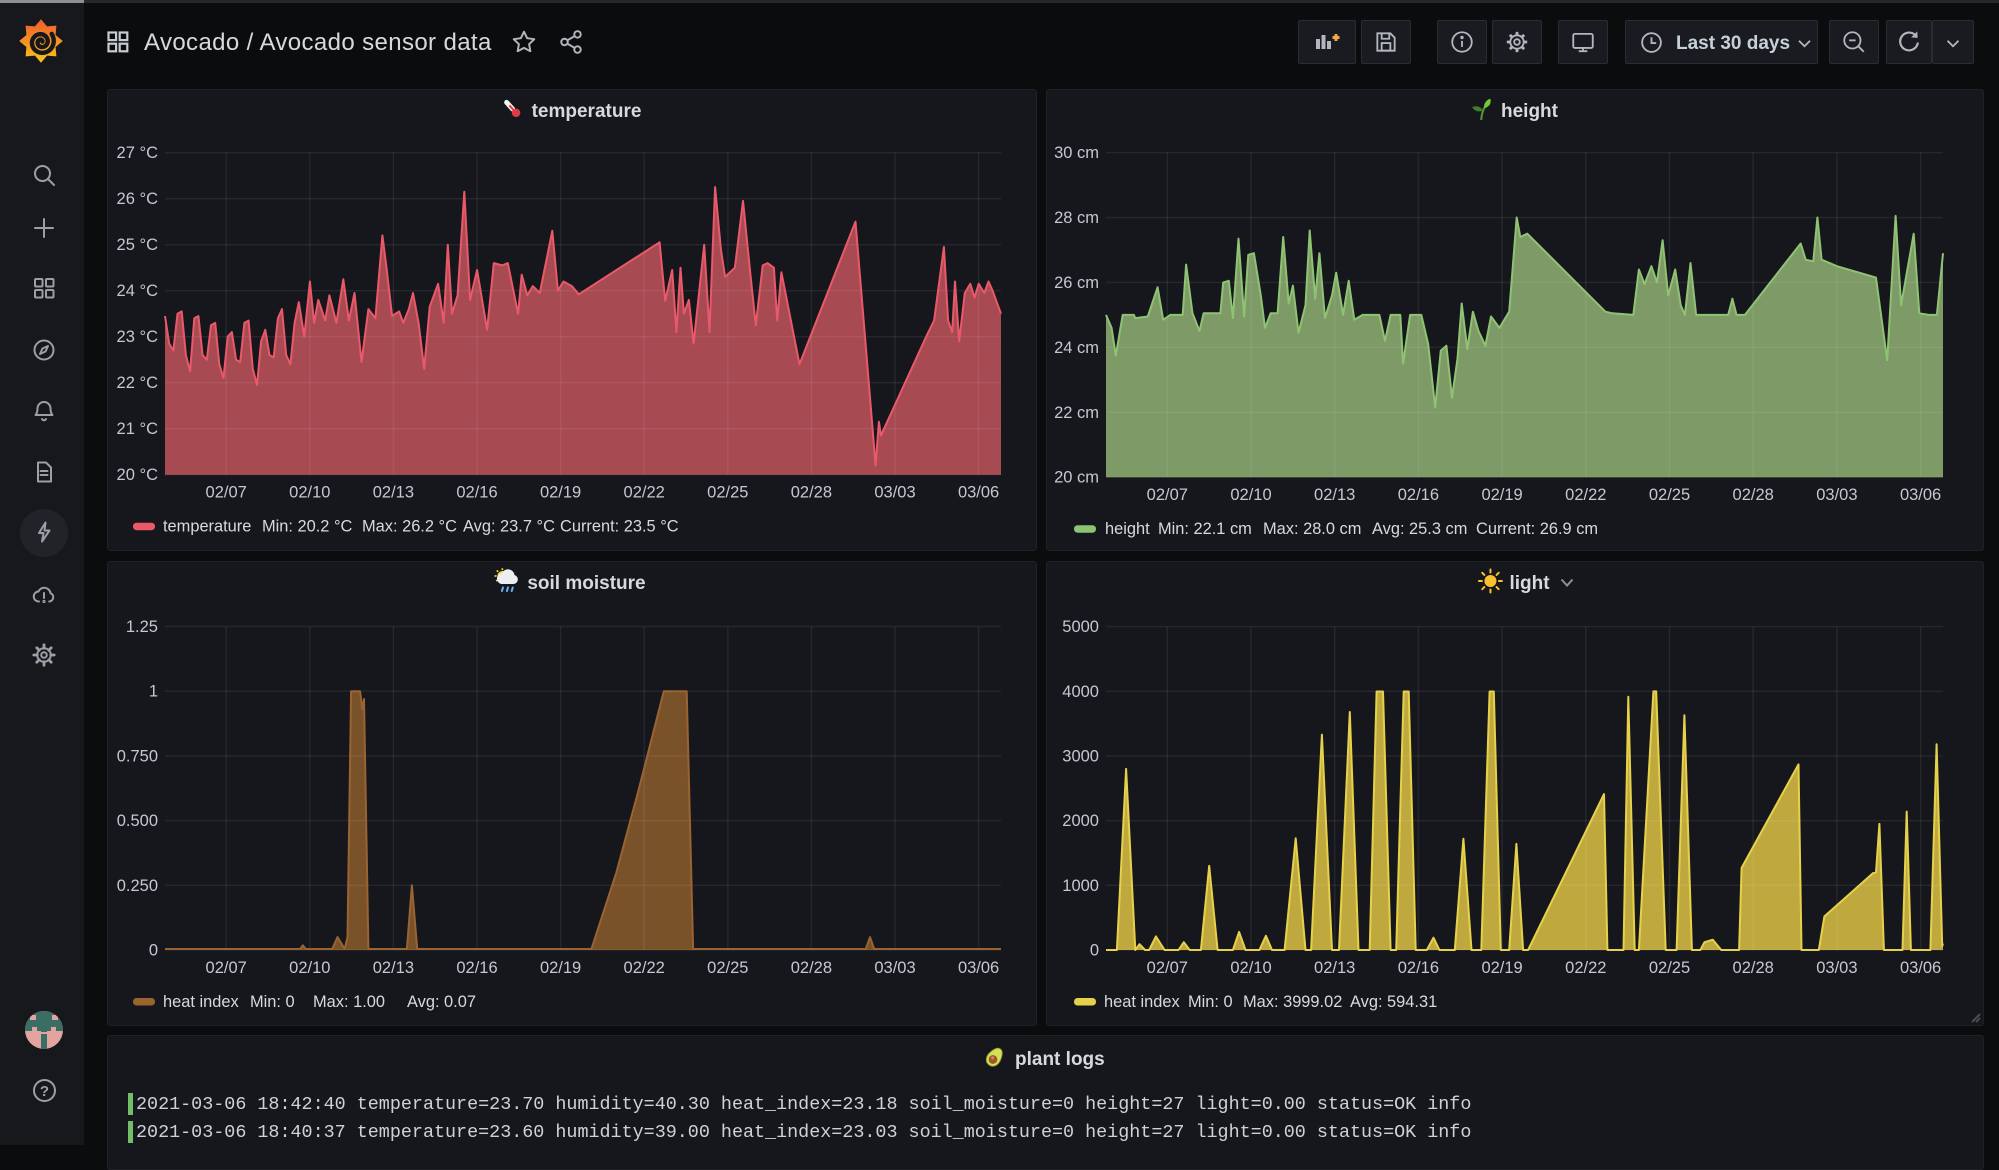  I want to click on svg-text: Avg: 594.31, so click(1393, 1002).